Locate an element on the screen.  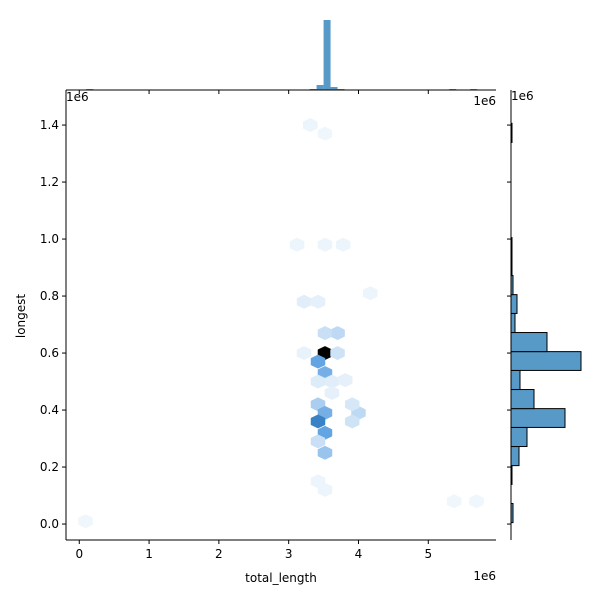
y-tick-label: 0.8 is located at coordinates (49, 296).